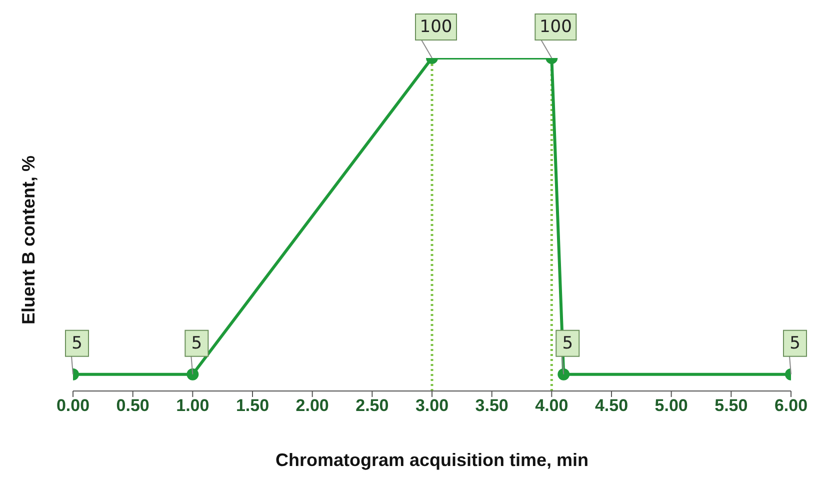  I want to click on x-tick-label: 5.50, so click(731, 406).